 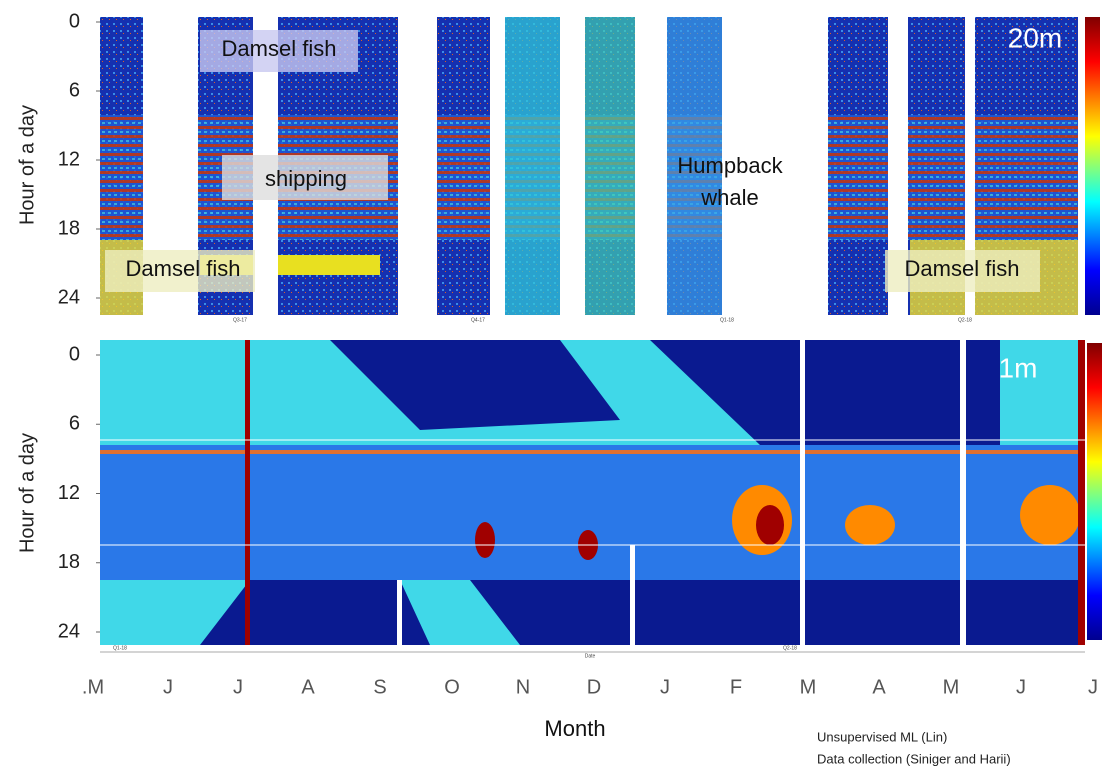 What do you see at coordinates (306, 178) in the screenshot?
I see `annotation: shipping` at bounding box center [306, 178].